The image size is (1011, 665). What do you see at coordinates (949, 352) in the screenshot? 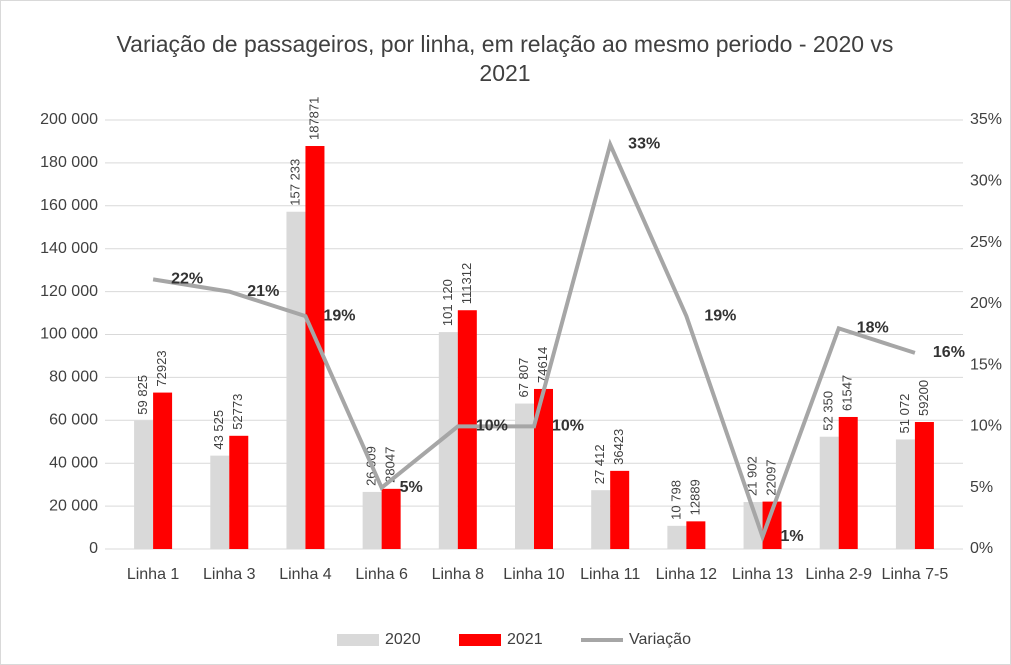
I see `data-label: 16%` at bounding box center [949, 352].